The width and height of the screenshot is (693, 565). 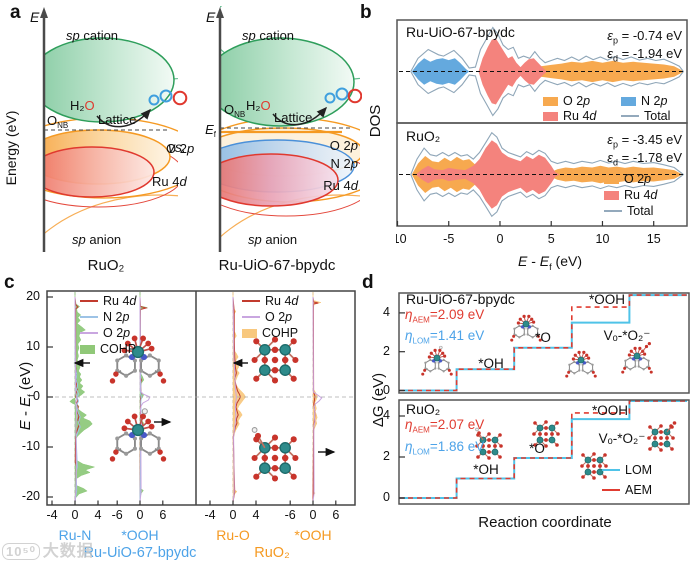 I want to click on eps-p-top: εp = -0.74 eV, so click(x=644, y=37).